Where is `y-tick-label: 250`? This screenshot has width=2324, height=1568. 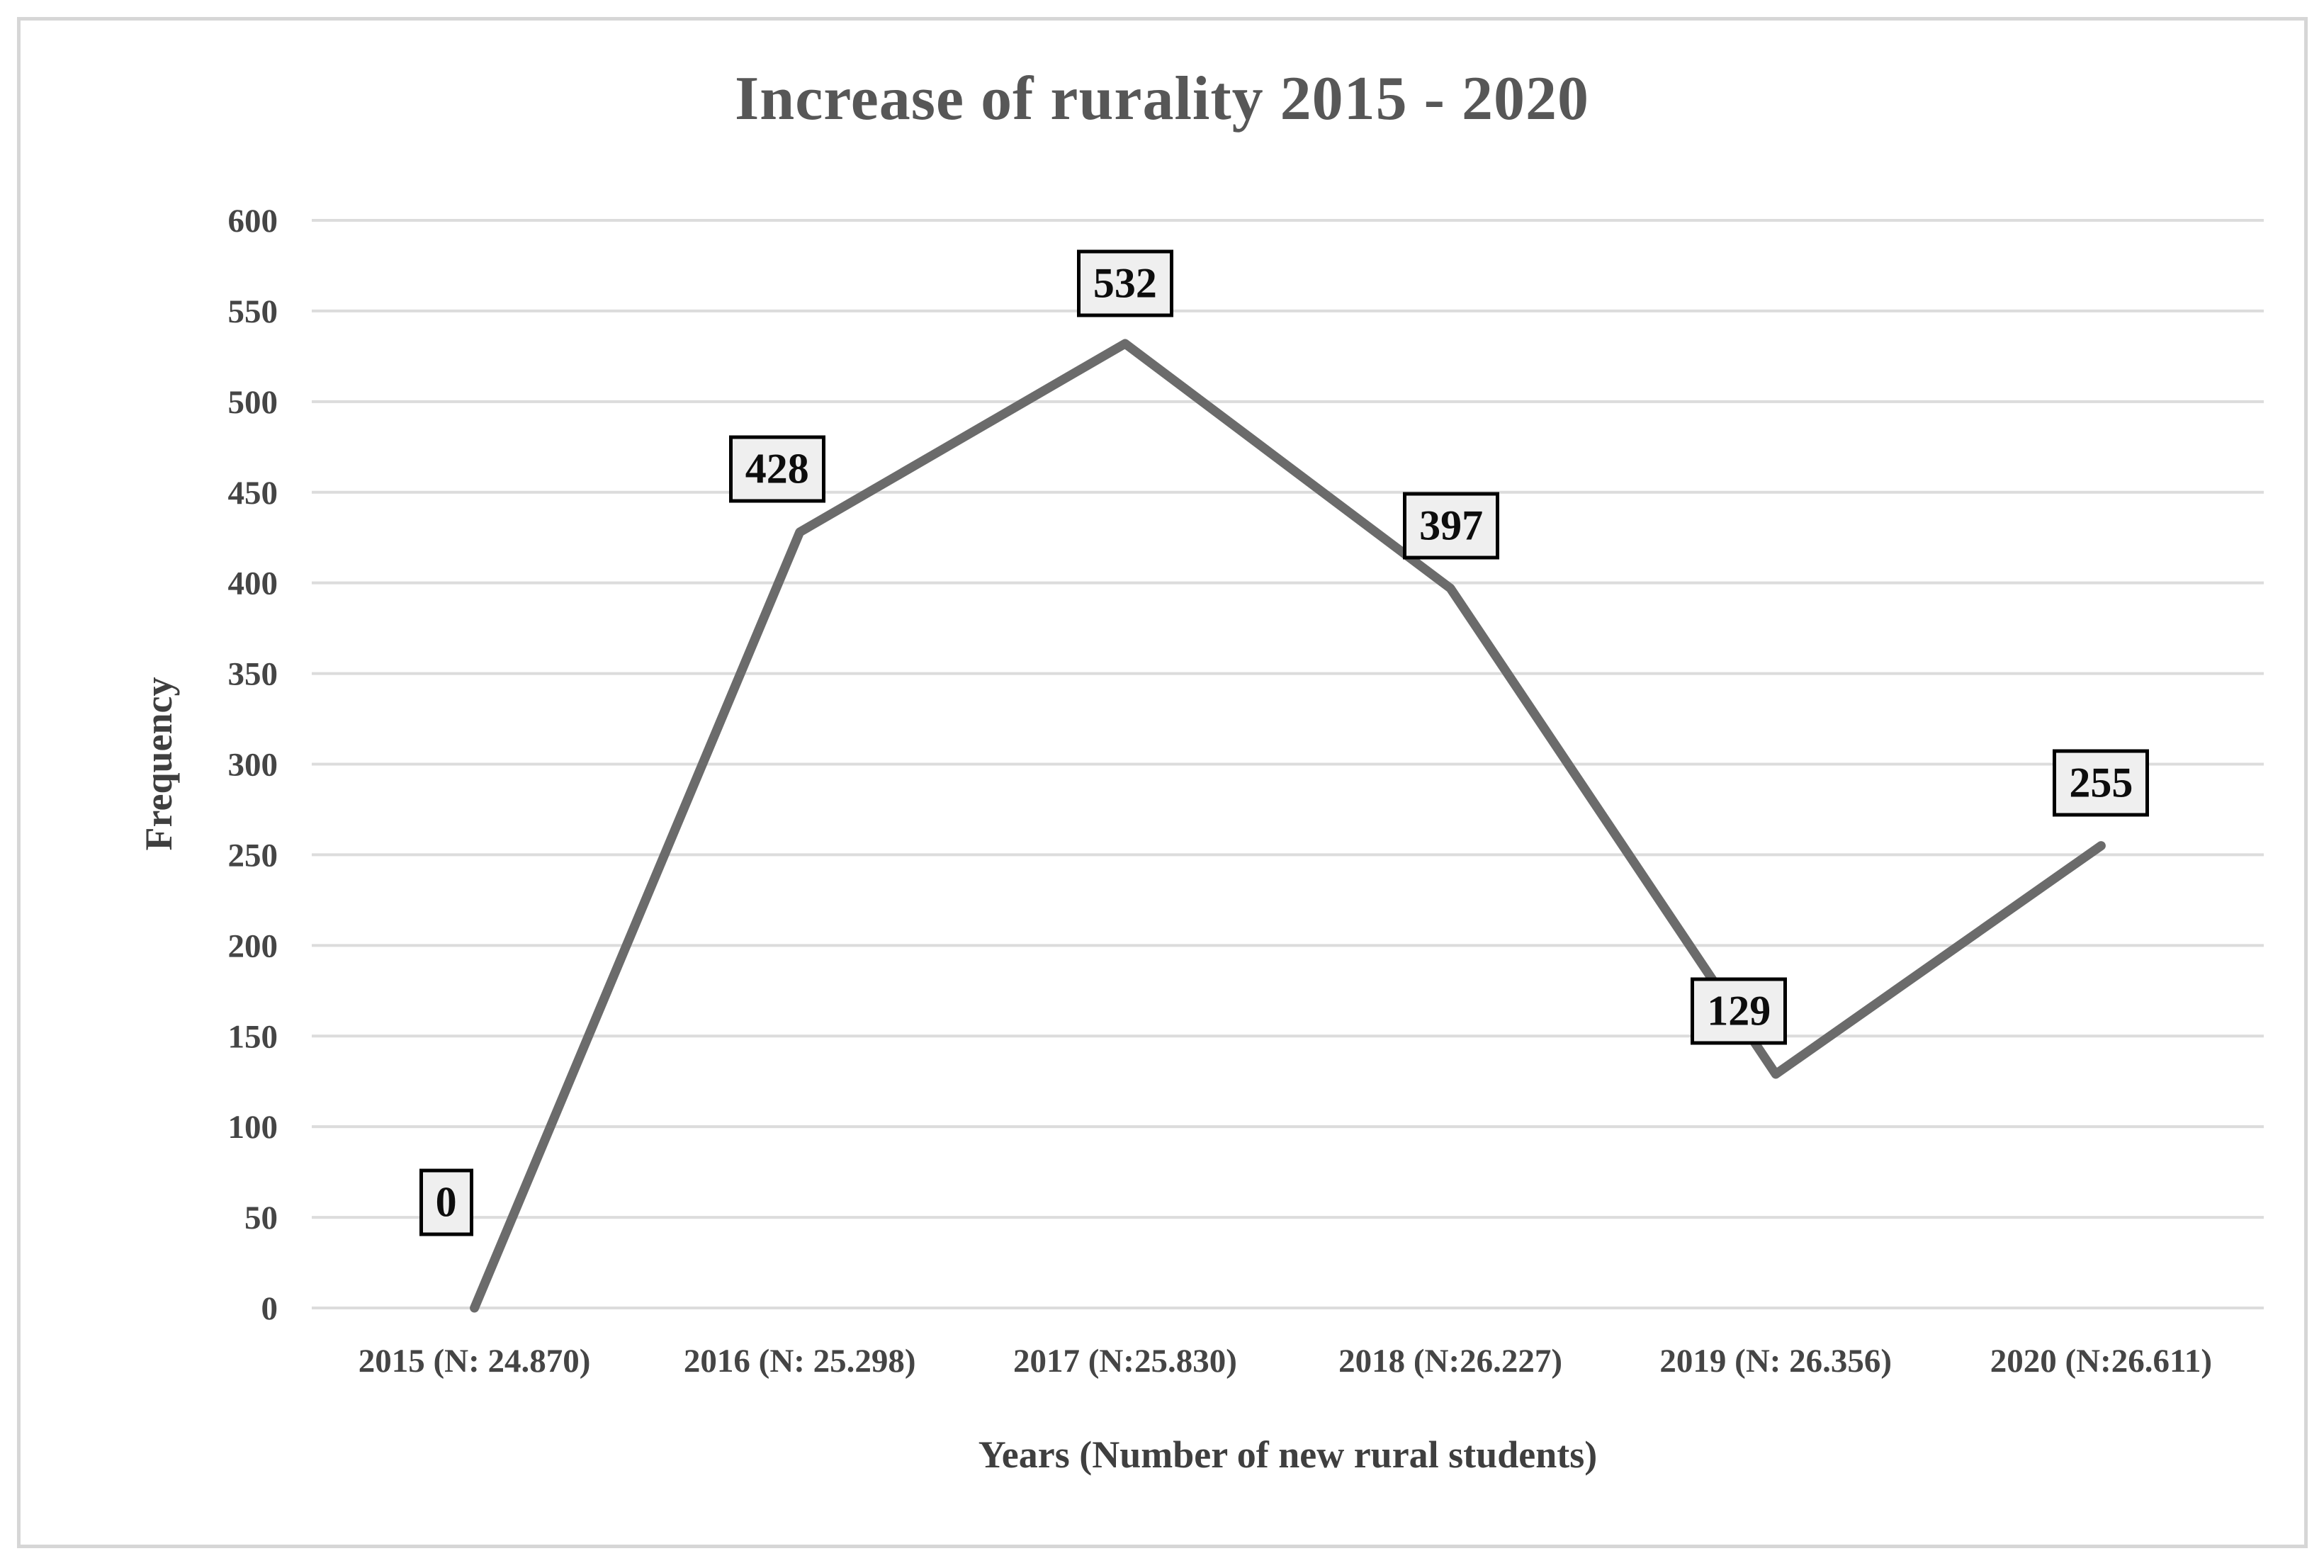 y-tick-label: 250 is located at coordinates (253, 855).